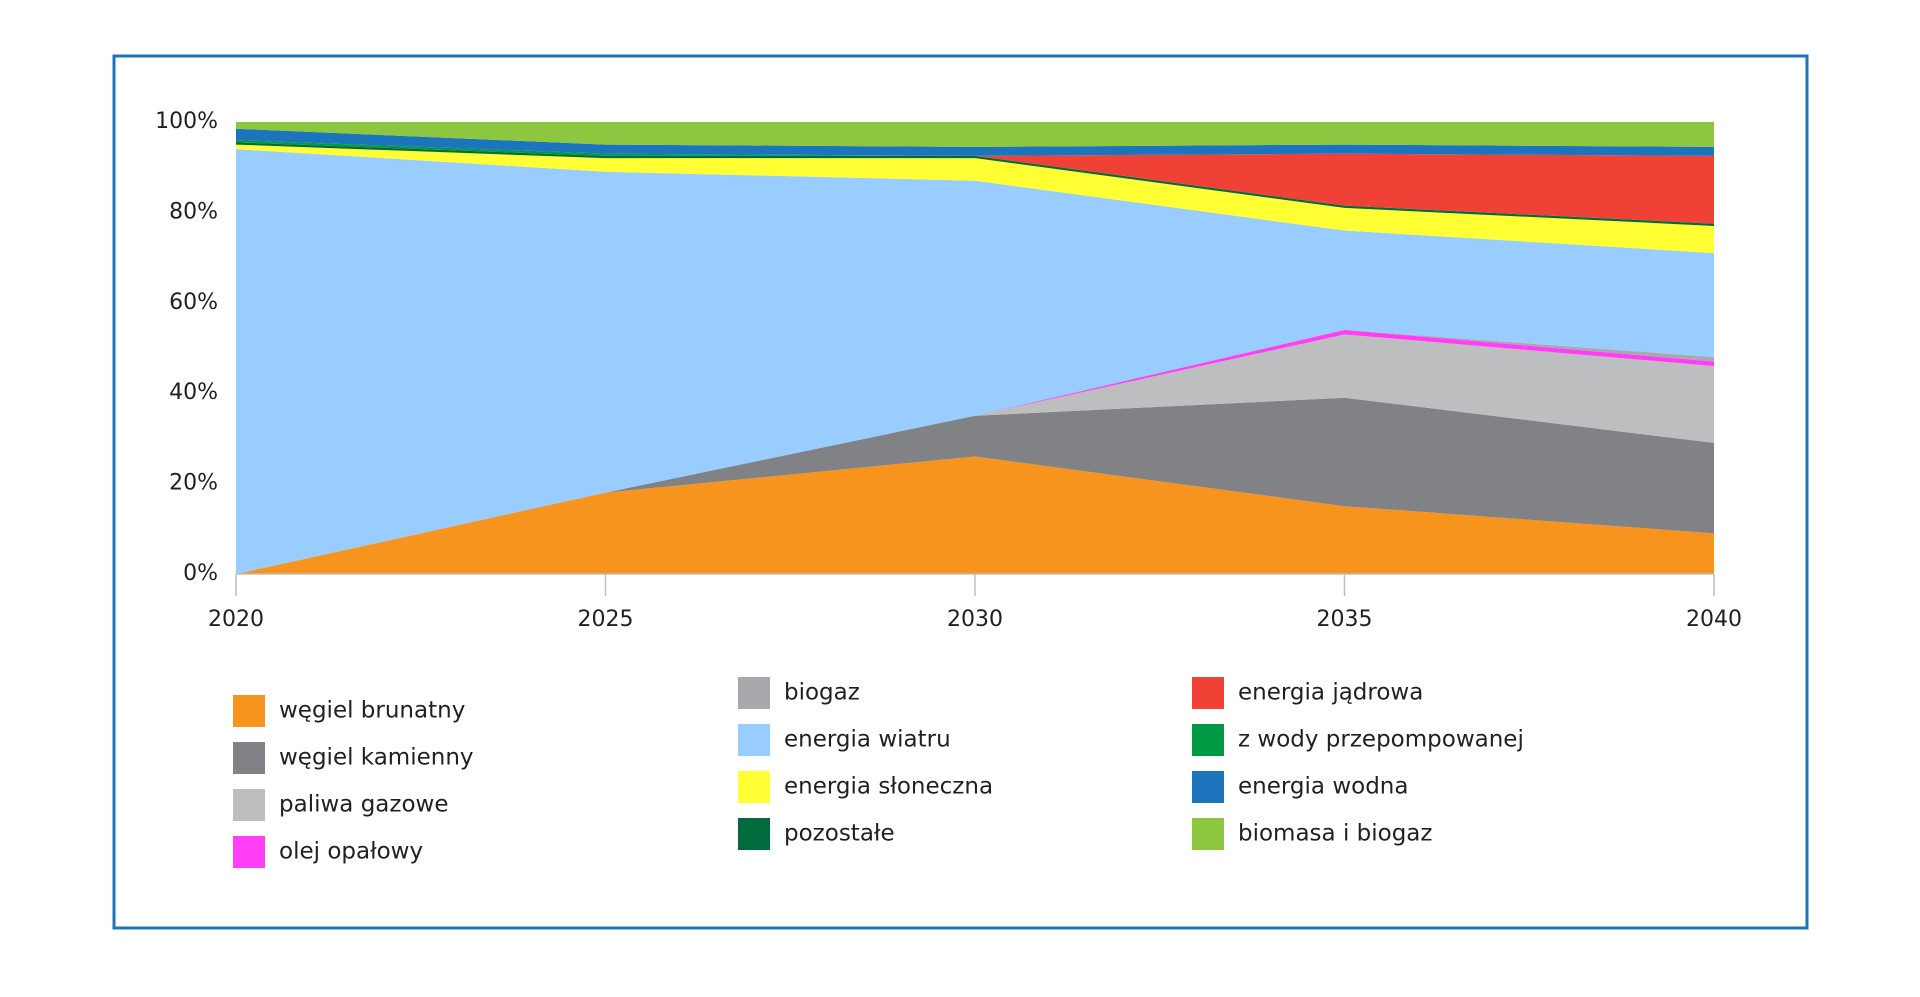 This screenshot has height=997, width=1920. I want to click on legend-label: węgiel kamienny, so click(376, 758).